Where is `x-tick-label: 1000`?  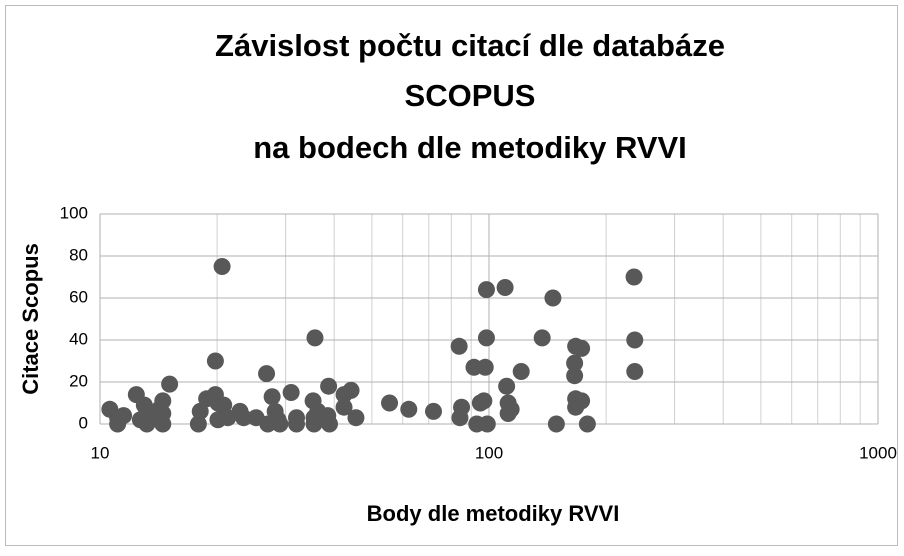 x-tick-label: 1000 is located at coordinates (878, 452).